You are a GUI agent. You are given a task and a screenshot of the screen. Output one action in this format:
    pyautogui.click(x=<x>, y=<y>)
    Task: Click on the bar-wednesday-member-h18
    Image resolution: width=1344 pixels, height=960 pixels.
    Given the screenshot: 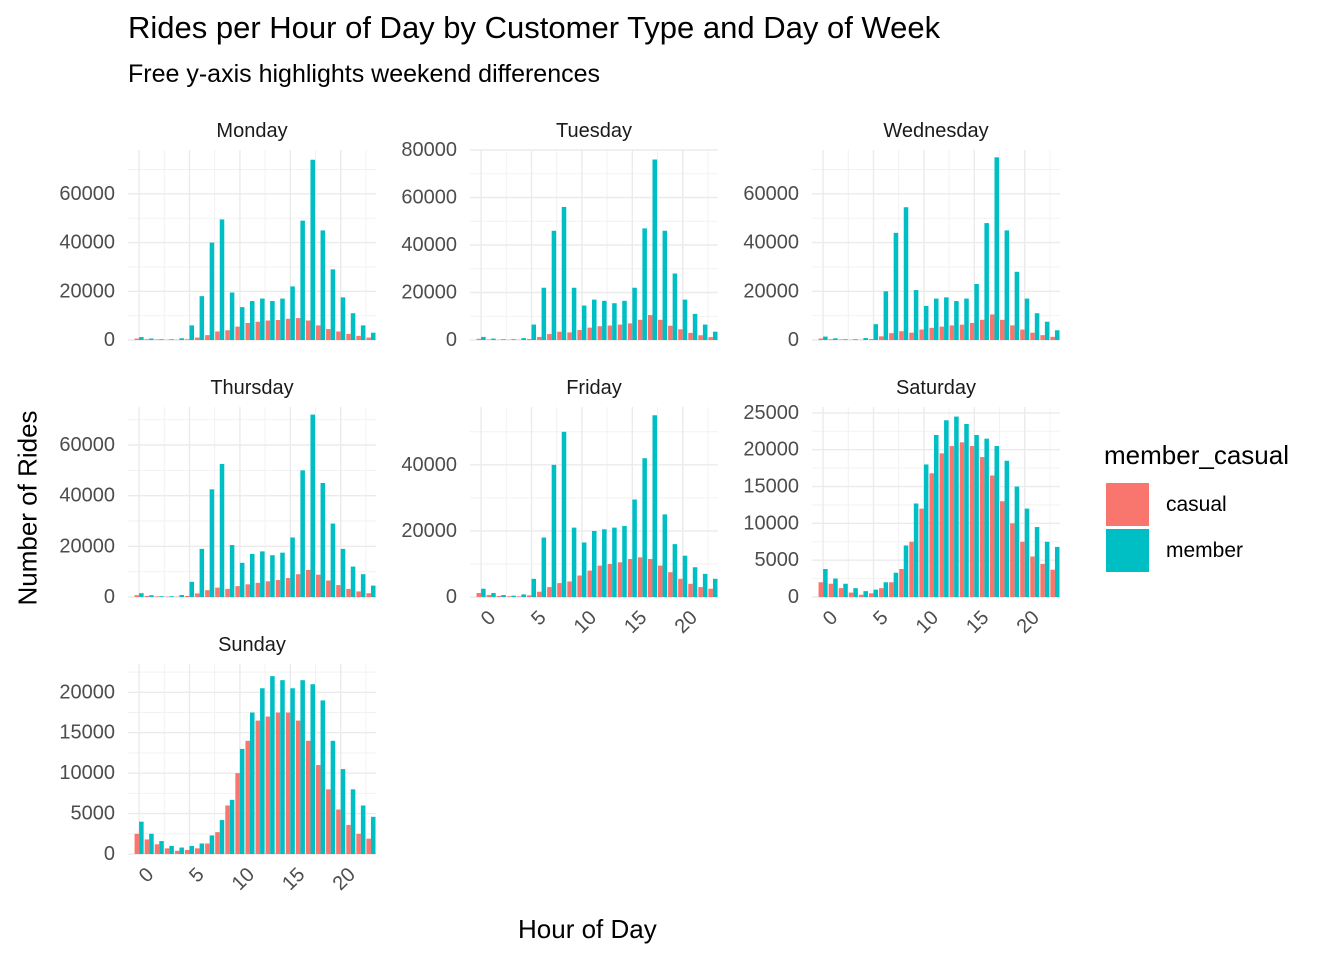 What is the action you would take?
    pyautogui.click(x=1007, y=285)
    